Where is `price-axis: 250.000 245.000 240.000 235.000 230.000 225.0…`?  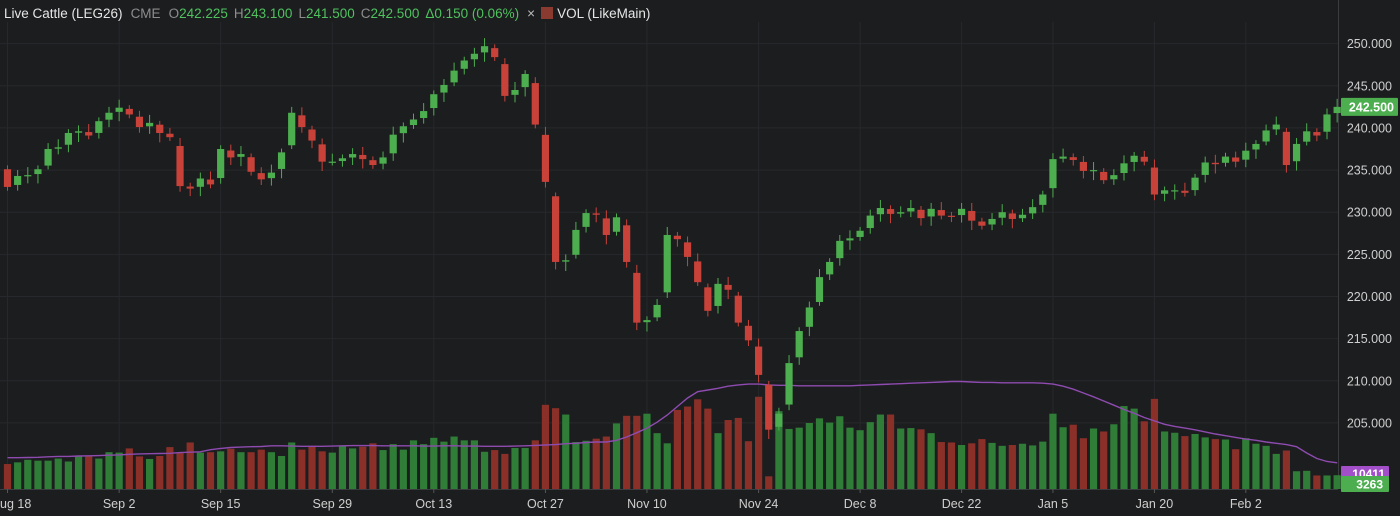 price-axis: 250.000 245.000 240.000 235.000 230.000 225.0… is located at coordinates (1369, 233).